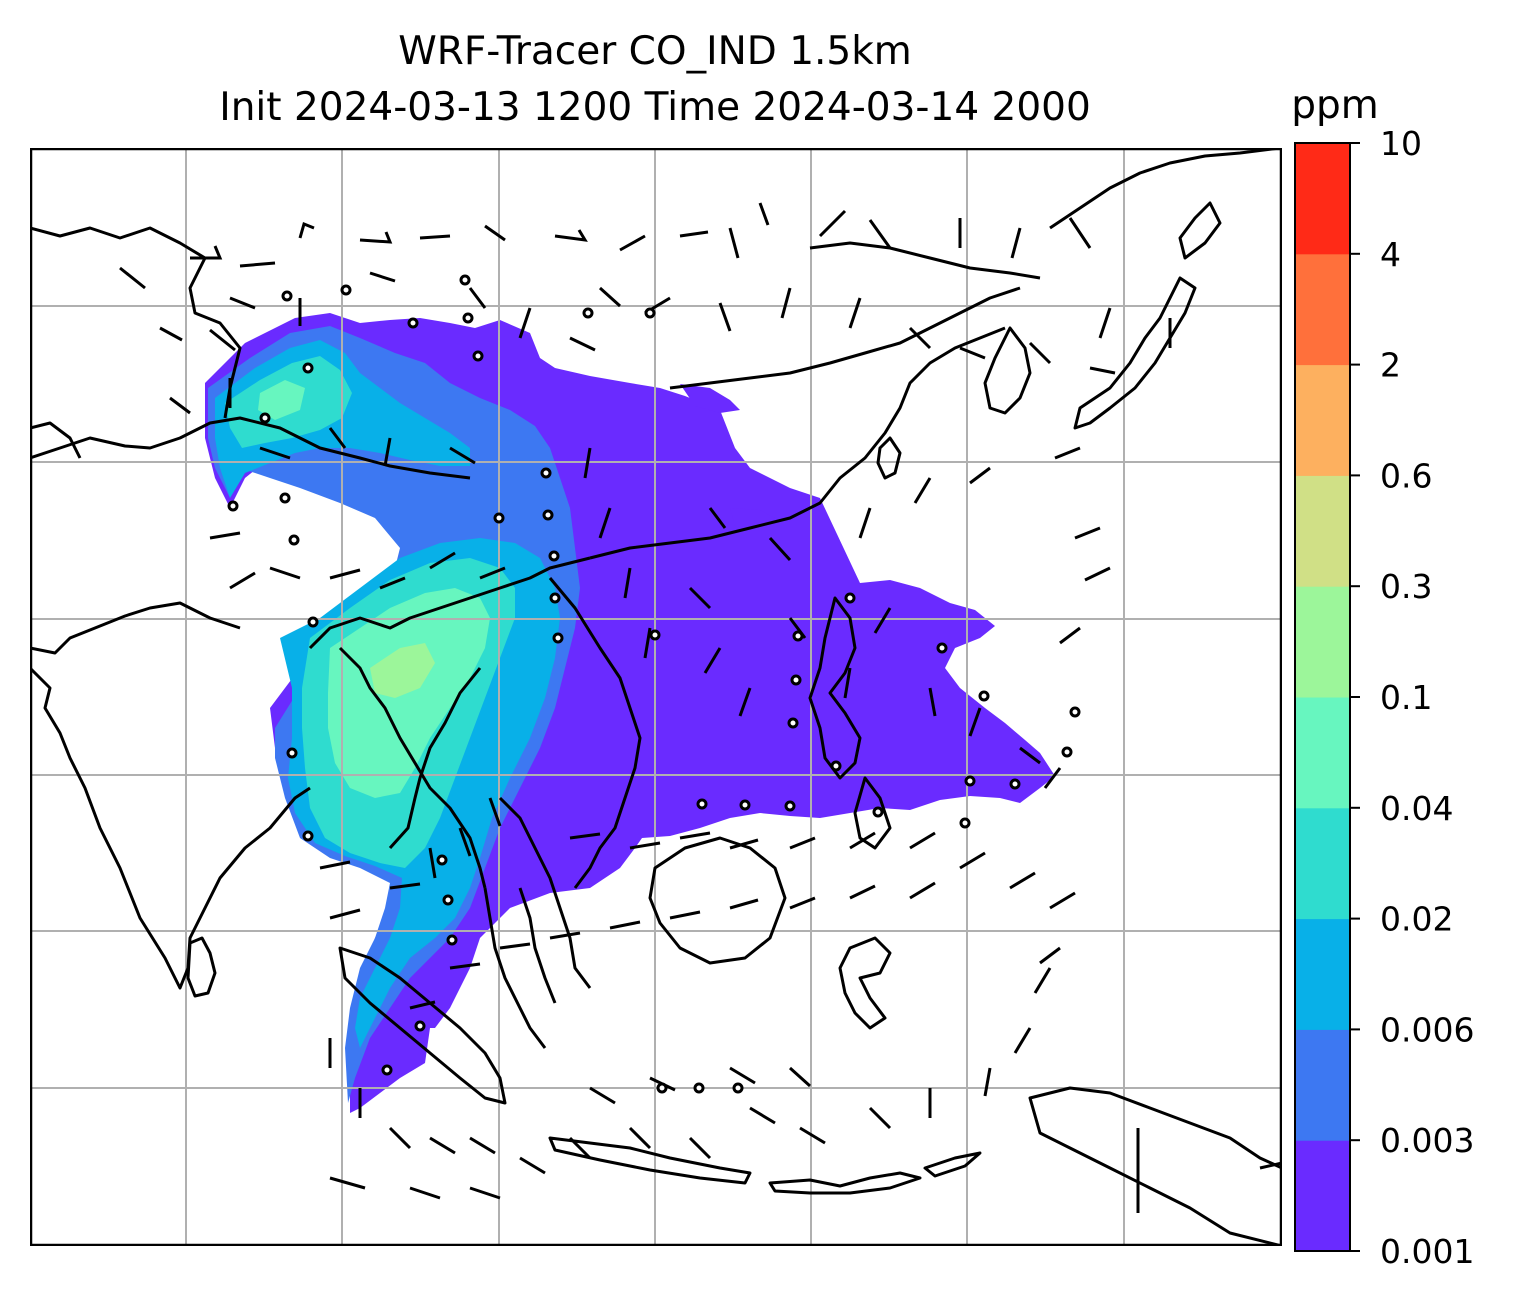 This screenshot has width=1528, height=1306. What do you see at coordinates (1406, 697) in the screenshot?
I see `colorbar-tick-label: 0.1` at bounding box center [1406, 697].